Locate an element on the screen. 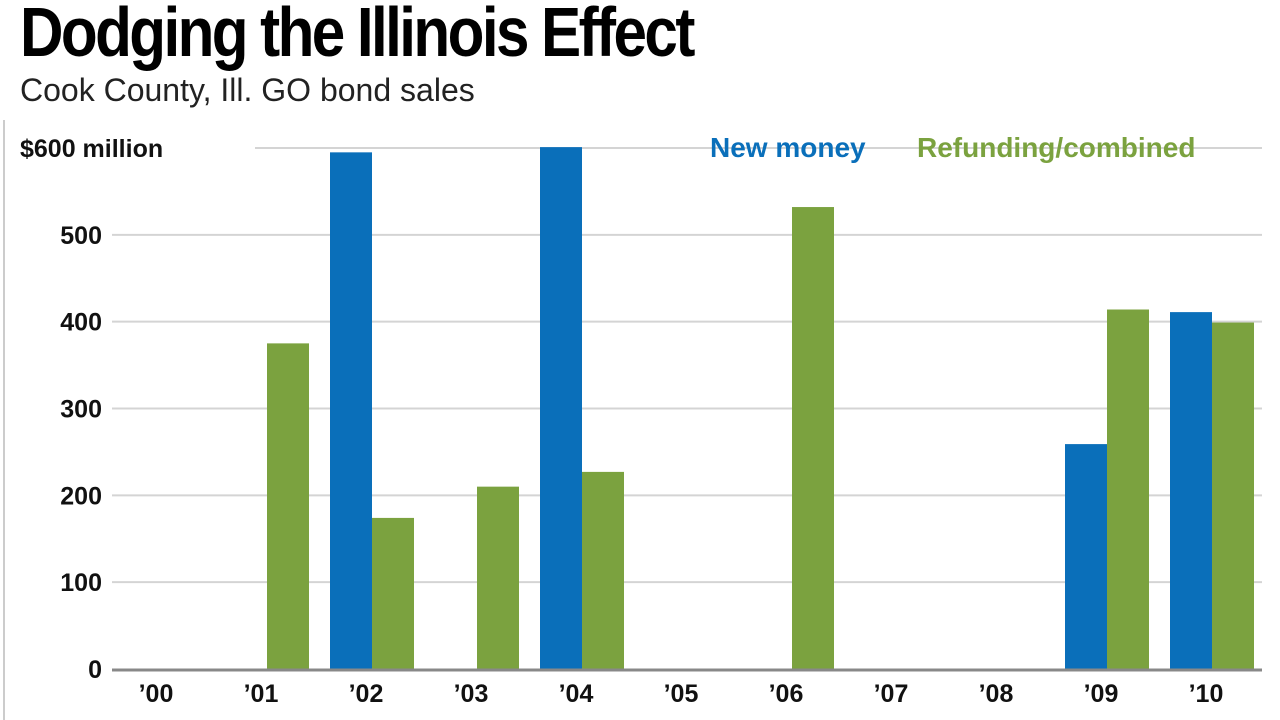 The width and height of the screenshot is (1280, 720). y-tick-label: 300 is located at coordinates (81, 410).